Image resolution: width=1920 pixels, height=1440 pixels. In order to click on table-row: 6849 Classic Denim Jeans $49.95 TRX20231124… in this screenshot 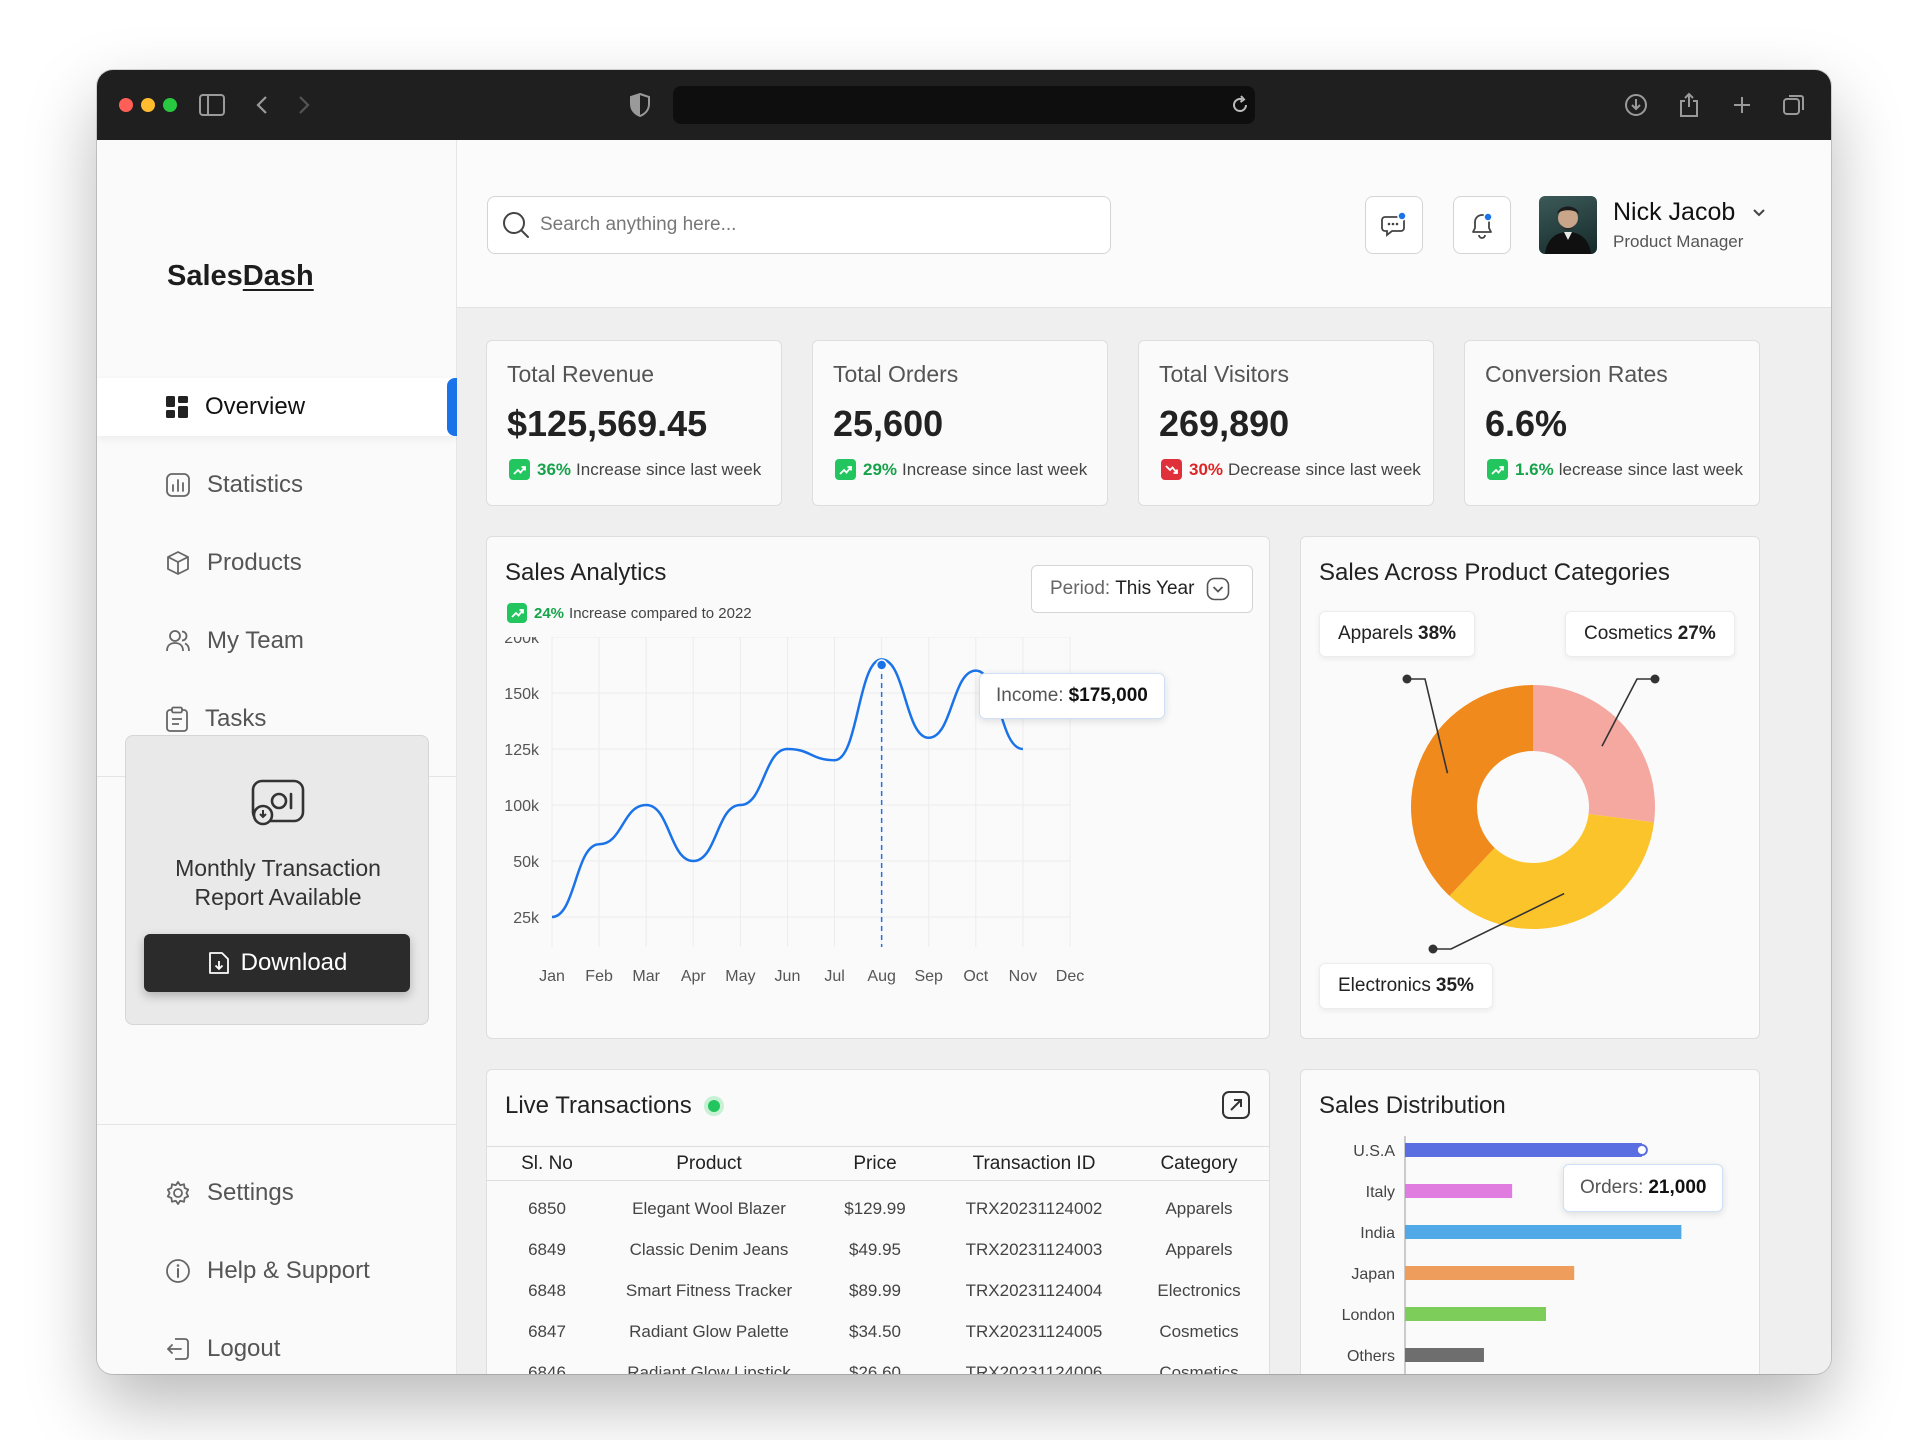, I will do `click(878, 1250)`.